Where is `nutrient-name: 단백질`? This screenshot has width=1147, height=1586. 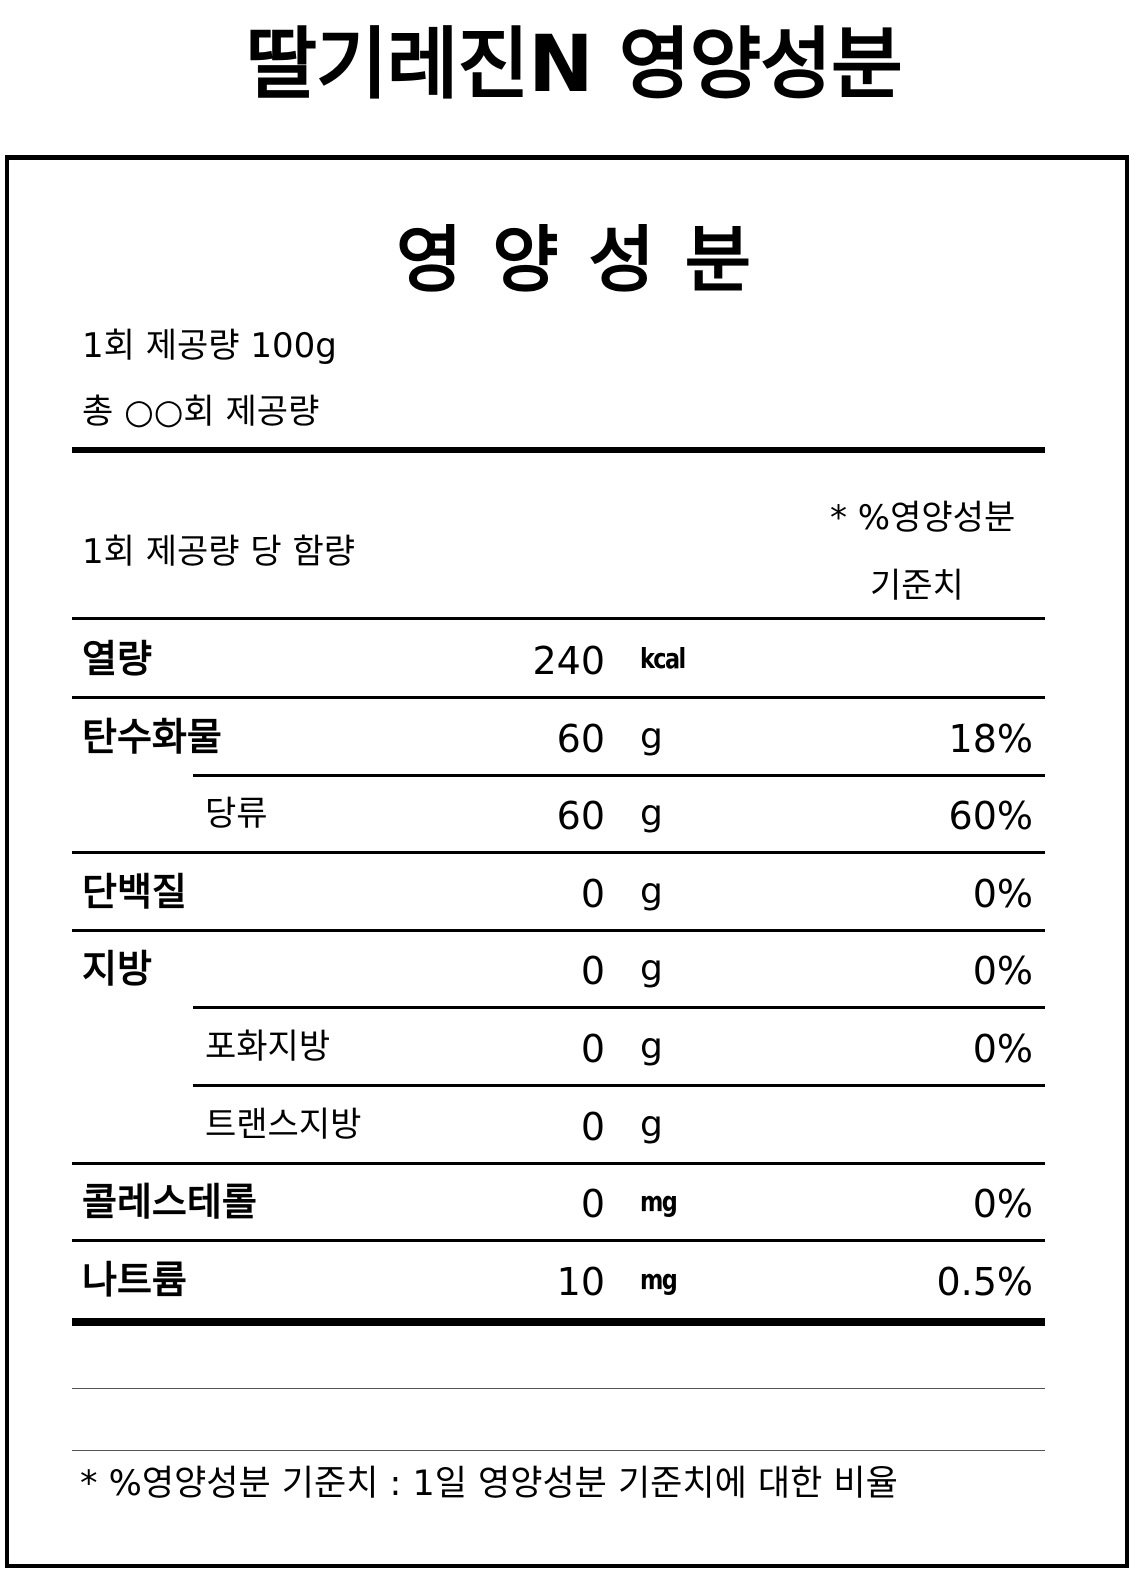
nutrient-name: 단백질 is located at coordinates (134, 891).